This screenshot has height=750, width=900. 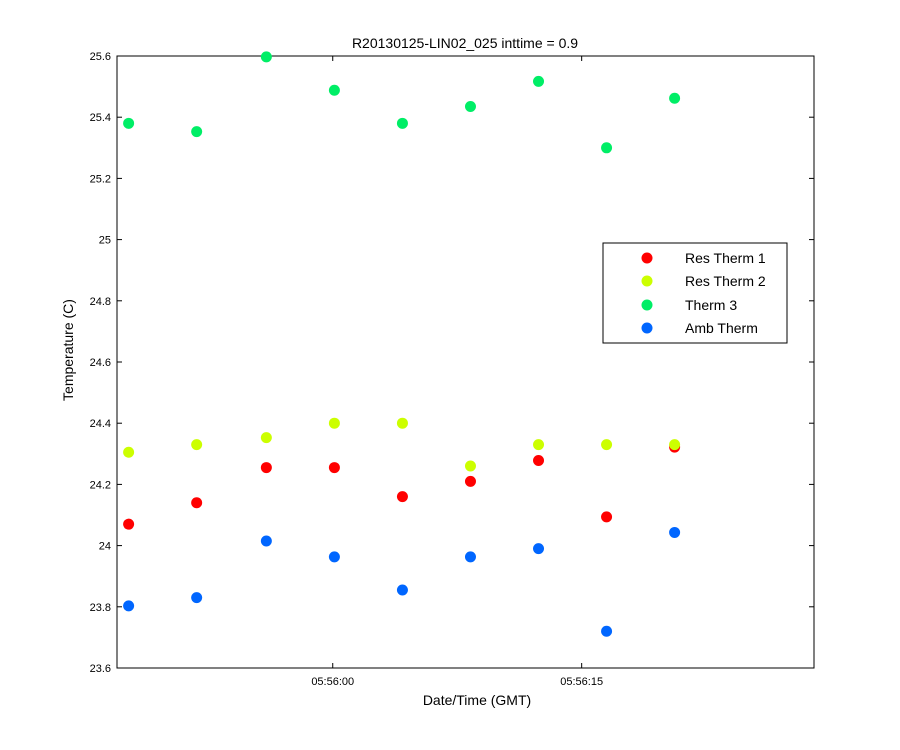 What do you see at coordinates (477, 700) in the screenshot?
I see `x-axis-label: Date/Time (GMT)` at bounding box center [477, 700].